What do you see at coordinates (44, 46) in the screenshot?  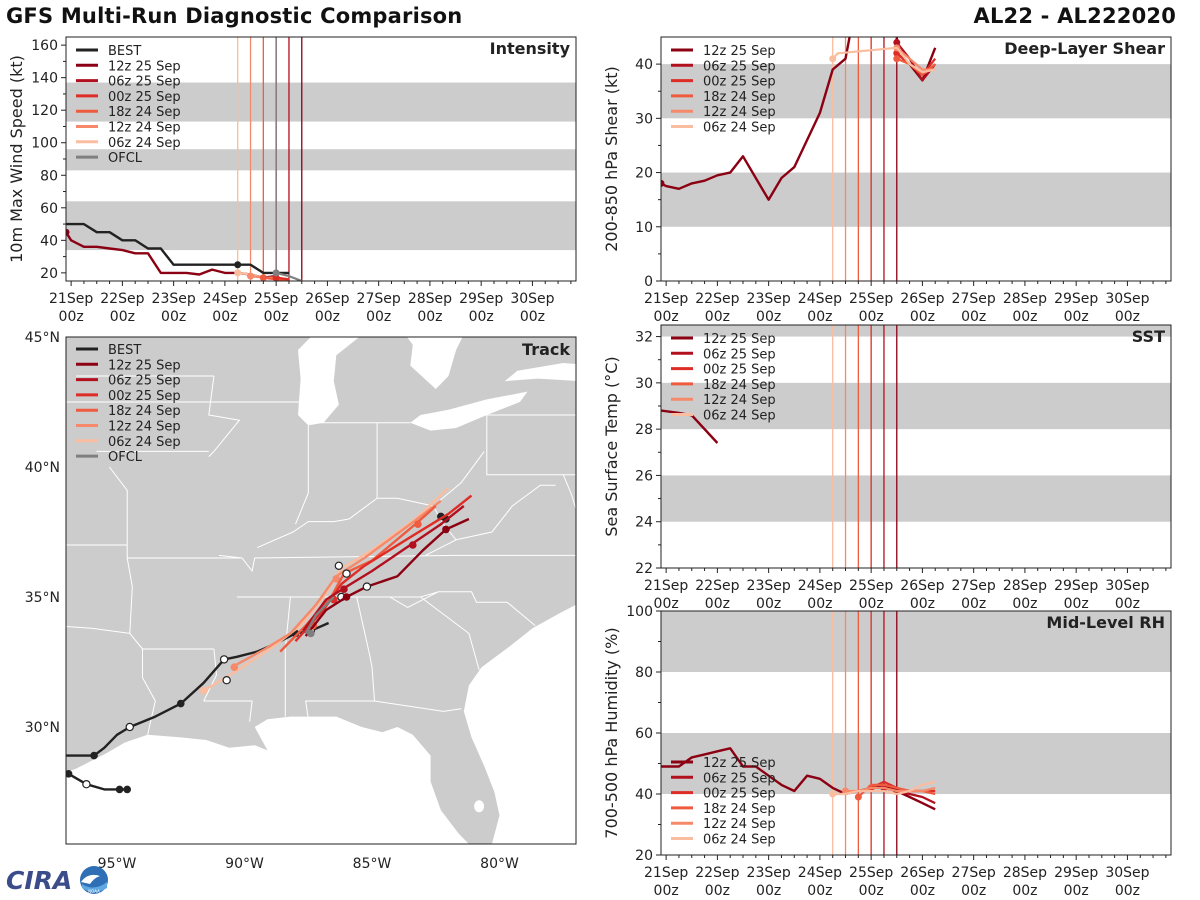 I see `intensity-ytick-label-7: 160` at bounding box center [44, 46].